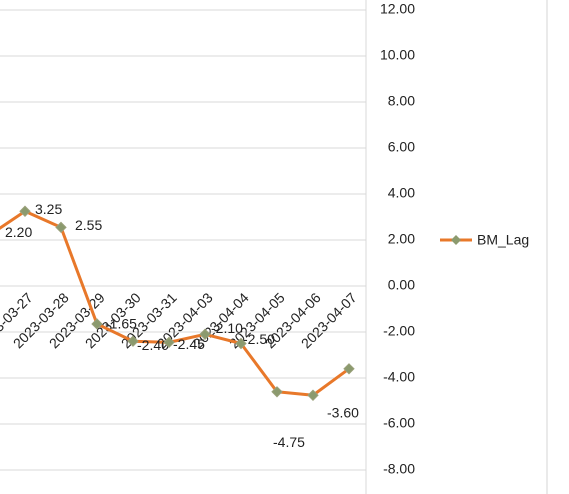 The width and height of the screenshot is (569, 494). I want to click on data-label: -3.60, so click(343, 413).